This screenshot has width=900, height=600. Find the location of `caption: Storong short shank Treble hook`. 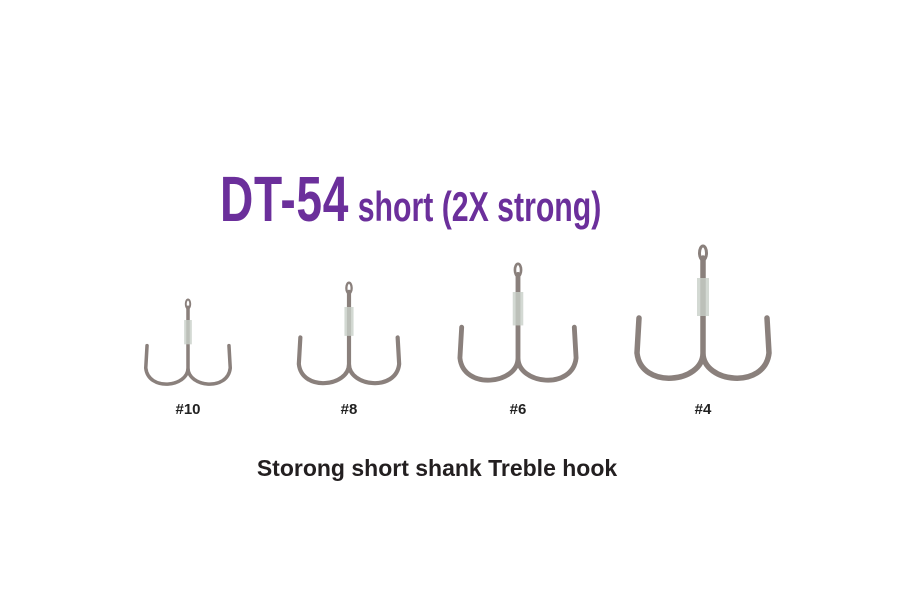

caption: Storong short shank Treble hook is located at coordinates (437, 468).